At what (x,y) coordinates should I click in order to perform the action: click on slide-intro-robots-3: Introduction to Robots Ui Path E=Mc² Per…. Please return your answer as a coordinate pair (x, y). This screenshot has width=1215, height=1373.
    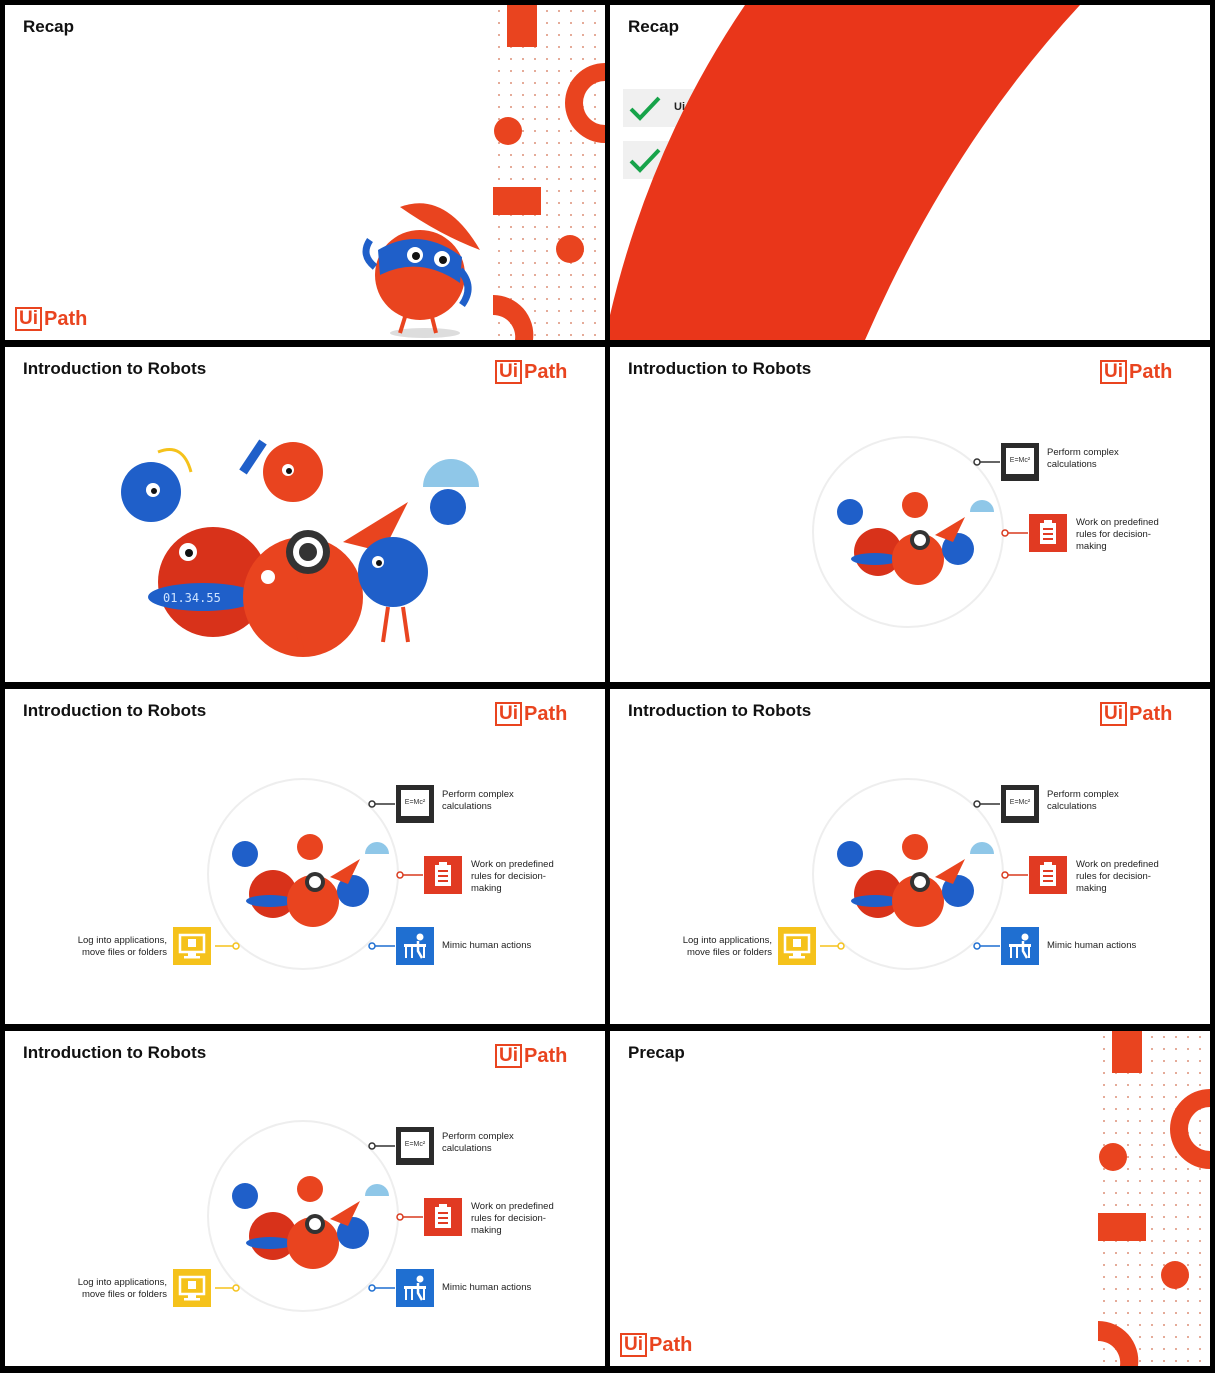
    Looking at the image, I should click on (305, 856).